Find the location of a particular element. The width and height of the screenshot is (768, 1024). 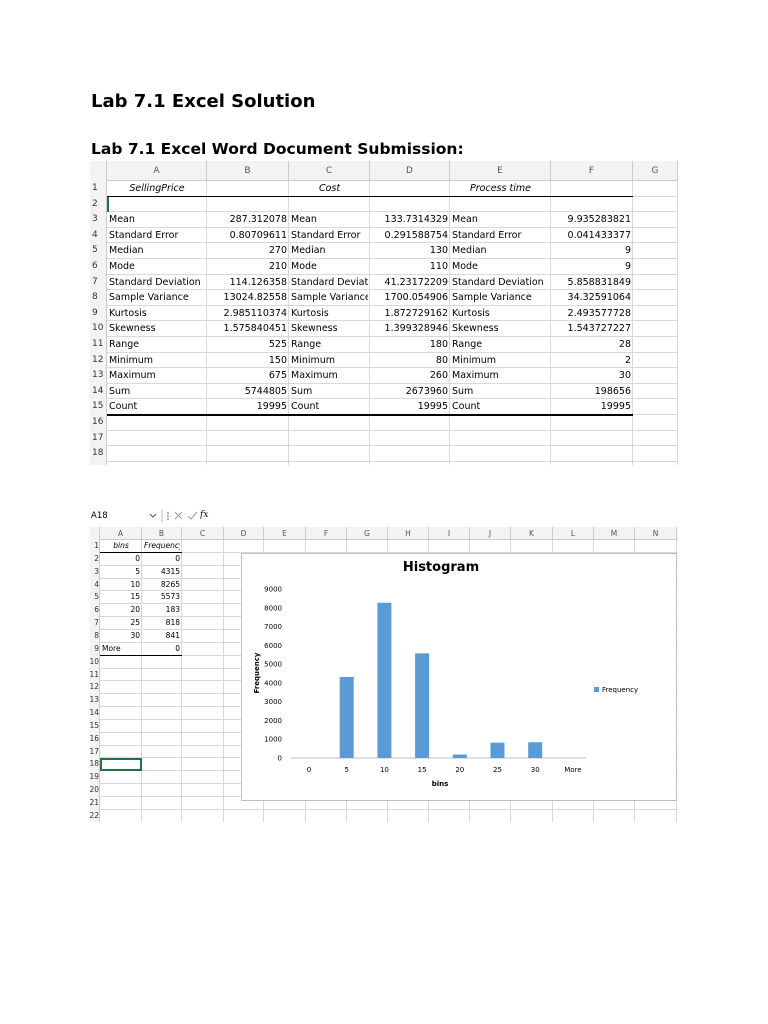

column-title: Process time is located at coordinates (500, 188).